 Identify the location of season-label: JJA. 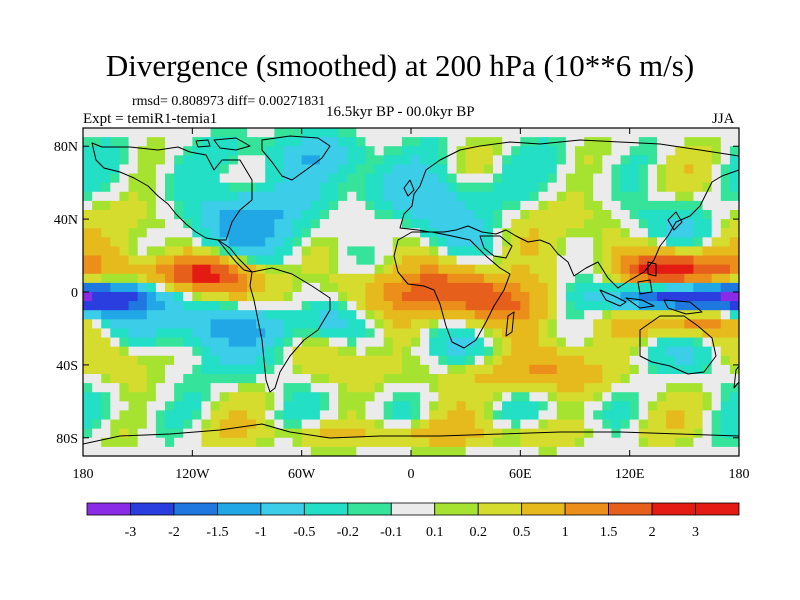
(723, 119).